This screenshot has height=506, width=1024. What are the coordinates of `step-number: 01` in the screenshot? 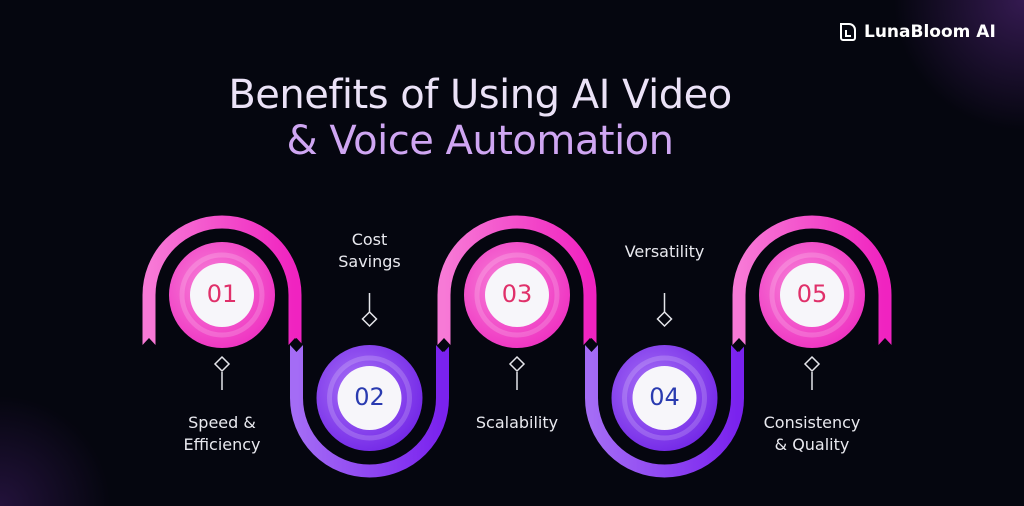 It's located at (222, 294).